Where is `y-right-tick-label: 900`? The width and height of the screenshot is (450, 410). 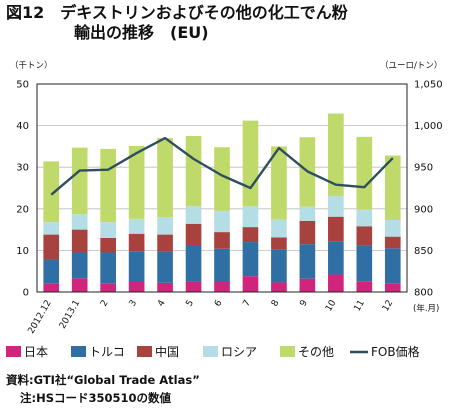
y-right-tick-label: 900 is located at coordinates (423, 209).